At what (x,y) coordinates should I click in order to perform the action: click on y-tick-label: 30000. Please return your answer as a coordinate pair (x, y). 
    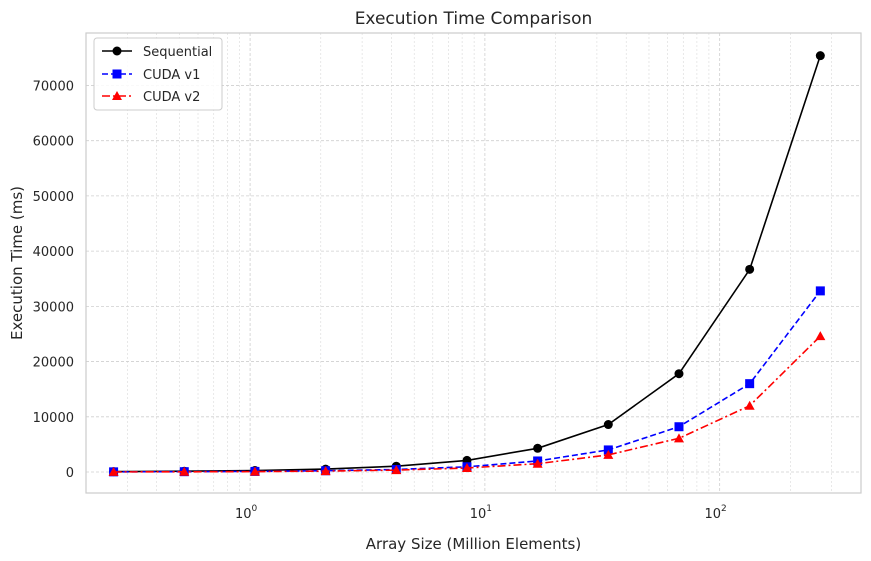
    Looking at the image, I should click on (53, 307).